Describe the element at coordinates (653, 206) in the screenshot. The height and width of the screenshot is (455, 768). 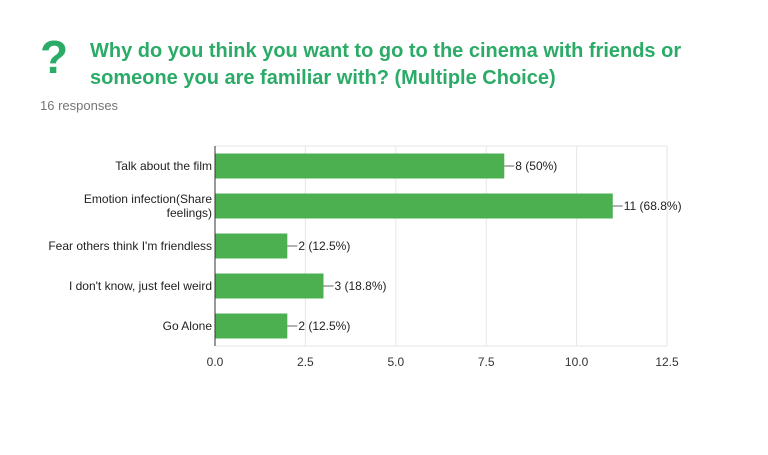
I see `data-label: 11 (68.8%)` at that location.